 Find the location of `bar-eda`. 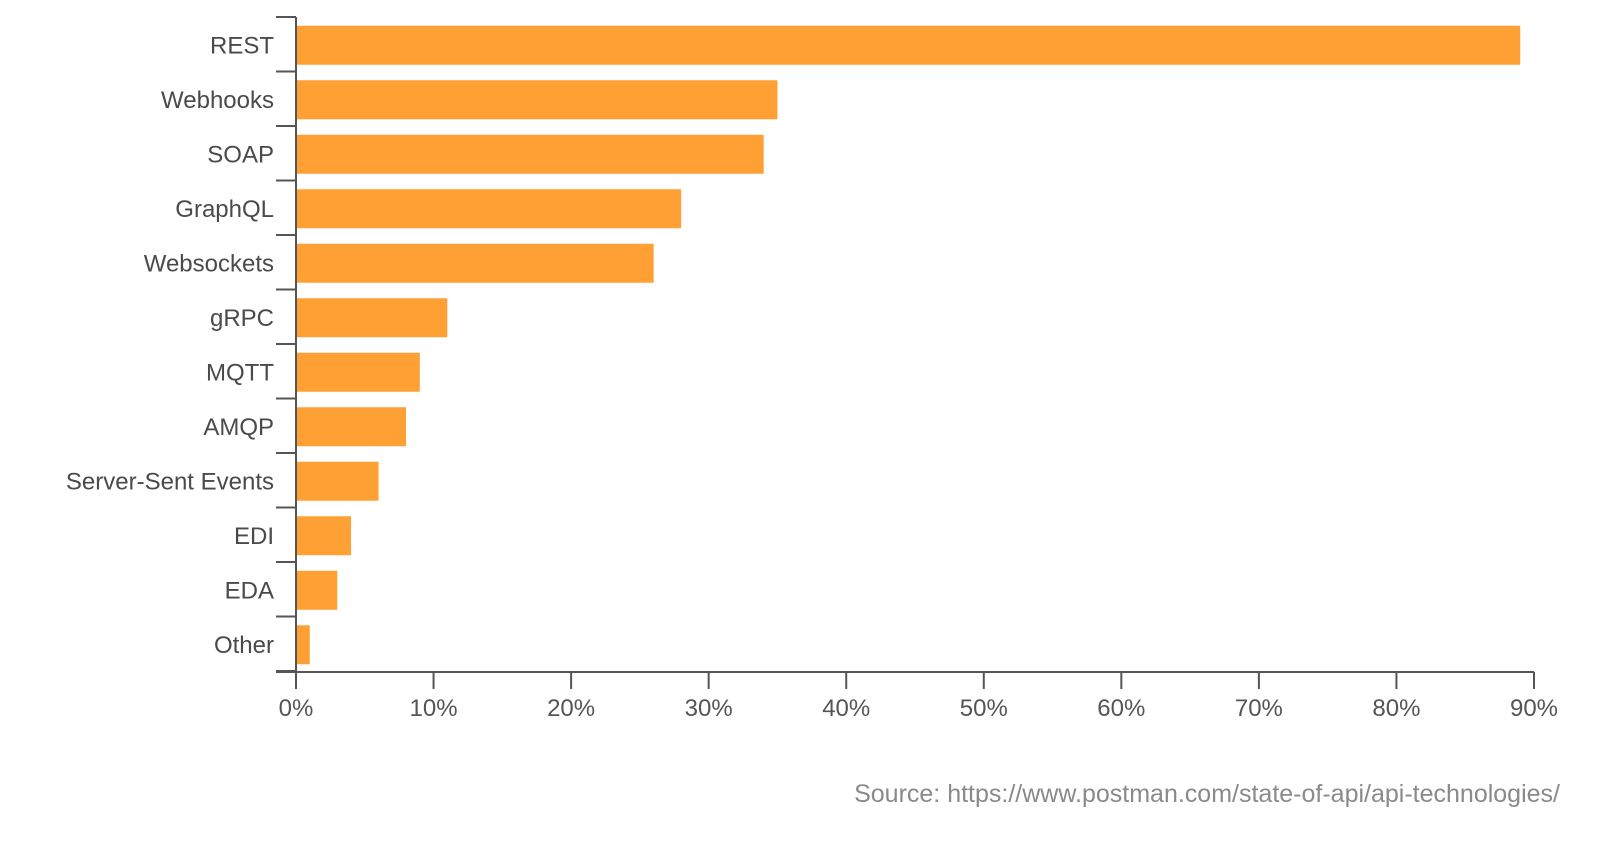

bar-eda is located at coordinates (317, 590).